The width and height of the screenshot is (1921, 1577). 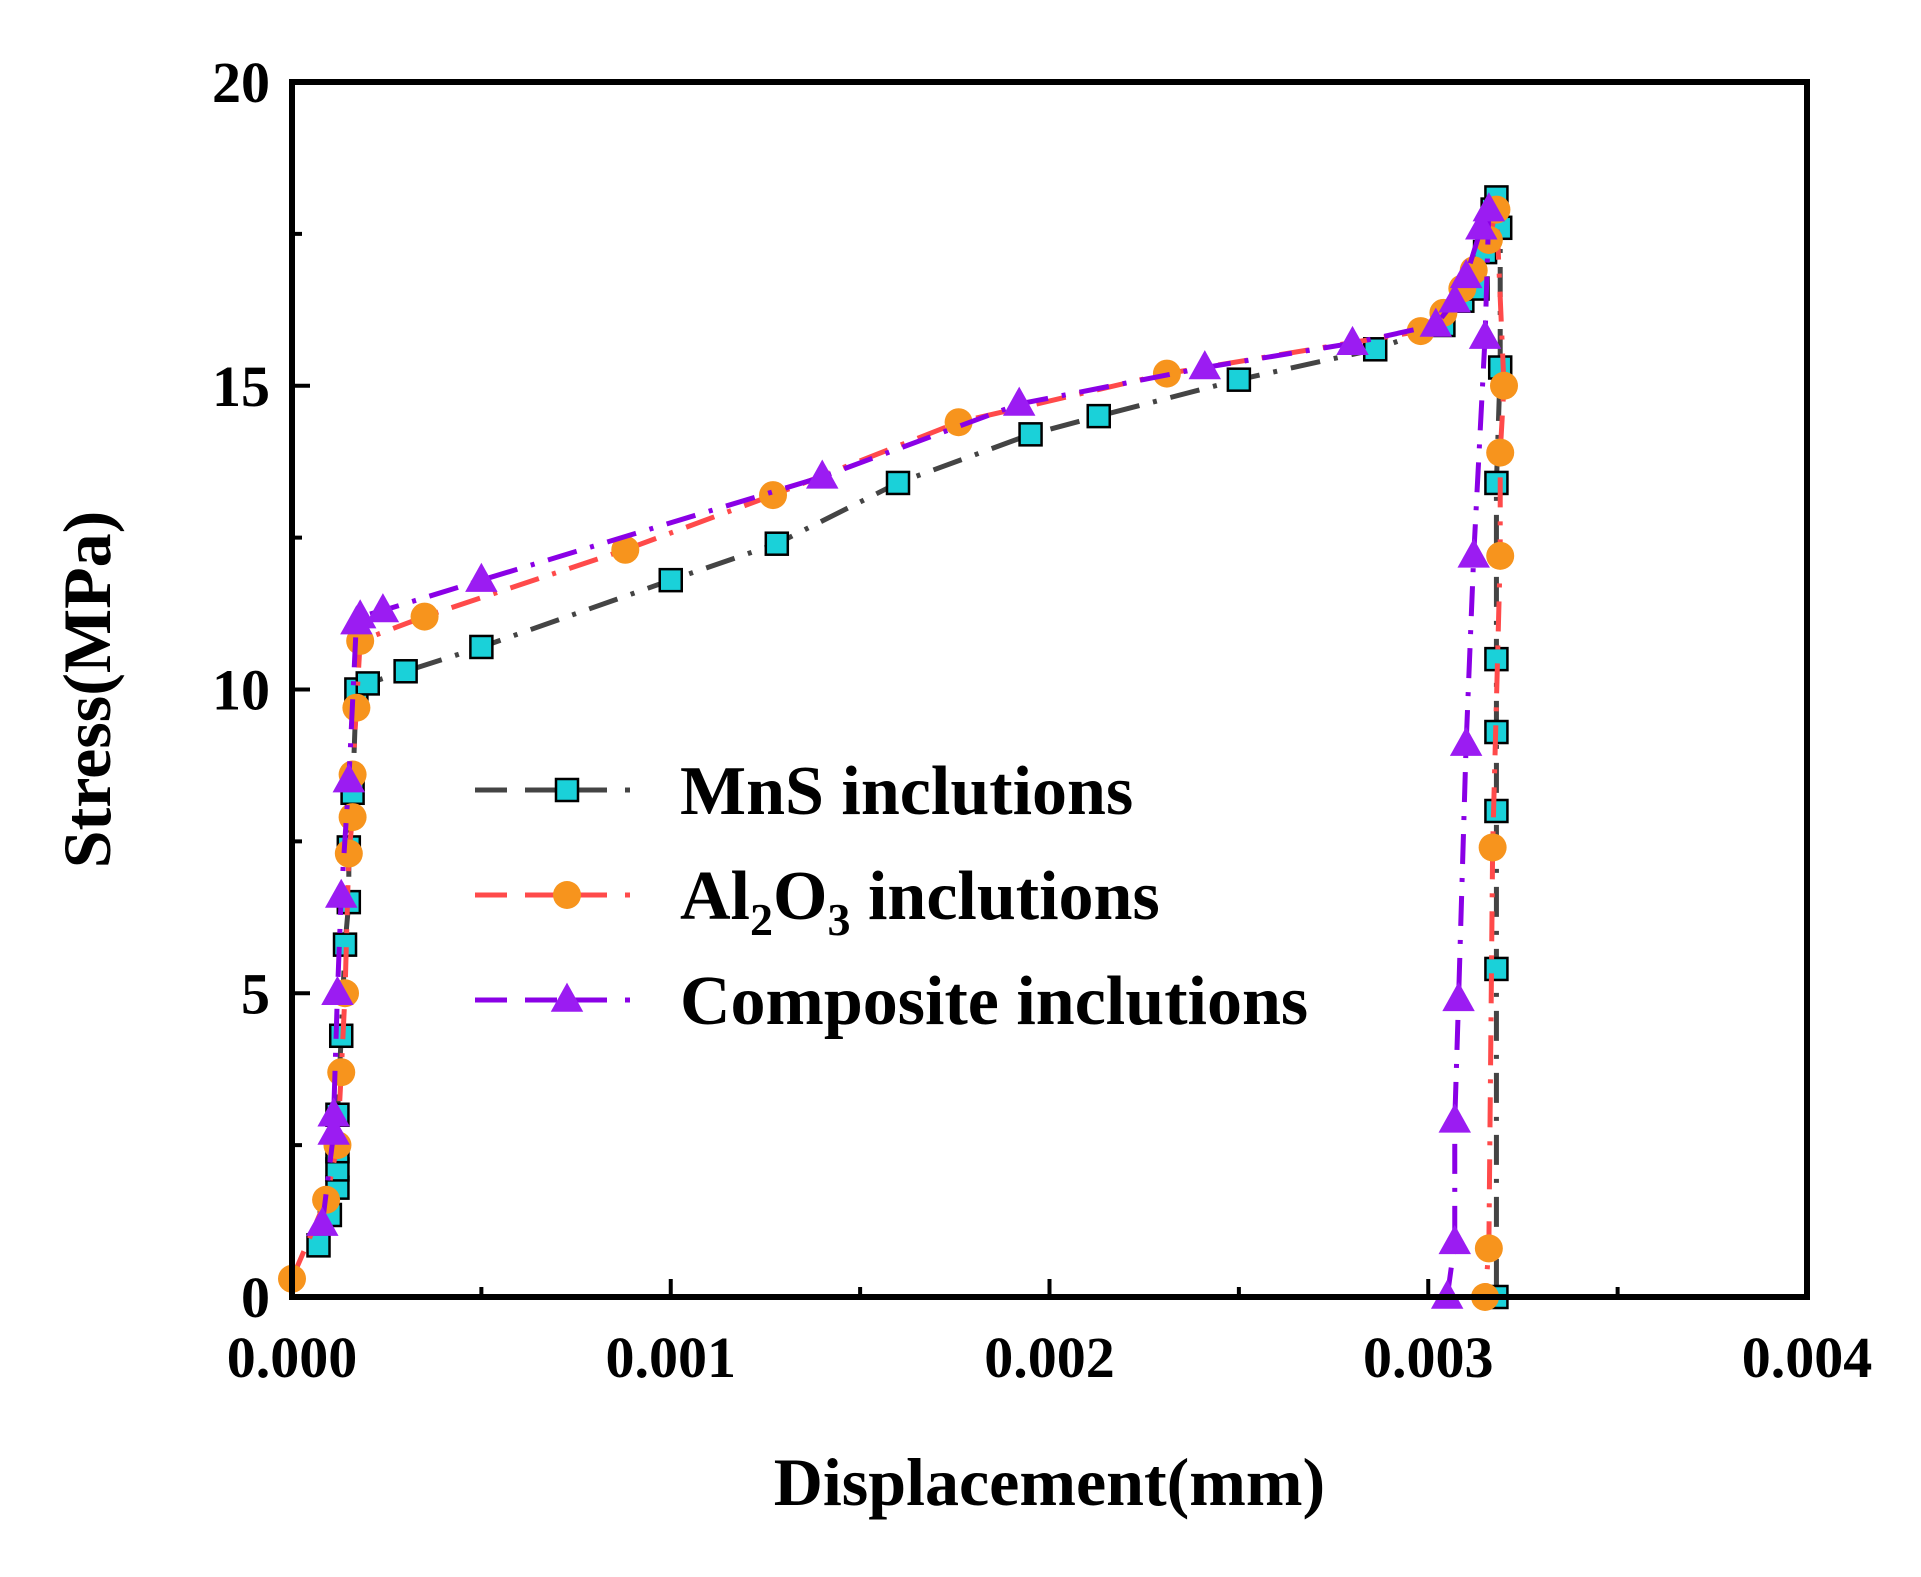 What do you see at coordinates (255, 993) in the screenshot?
I see `y-tick-label: 5` at bounding box center [255, 993].